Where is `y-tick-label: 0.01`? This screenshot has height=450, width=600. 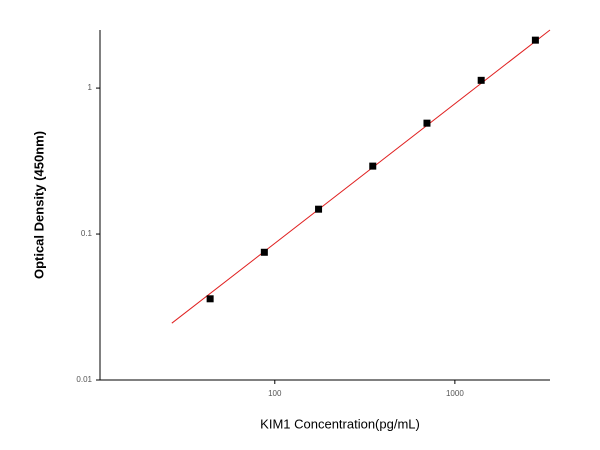 y-tick-label: 0.01 is located at coordinates (84, 379).